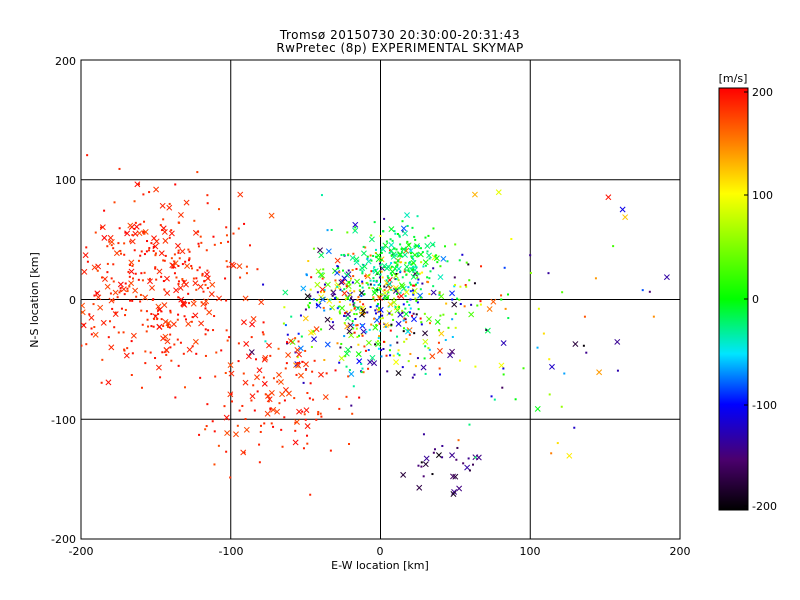 The width and height of the screenshot is (800, 600). I want to click on y-tick-label: 100, so click(65, 180).